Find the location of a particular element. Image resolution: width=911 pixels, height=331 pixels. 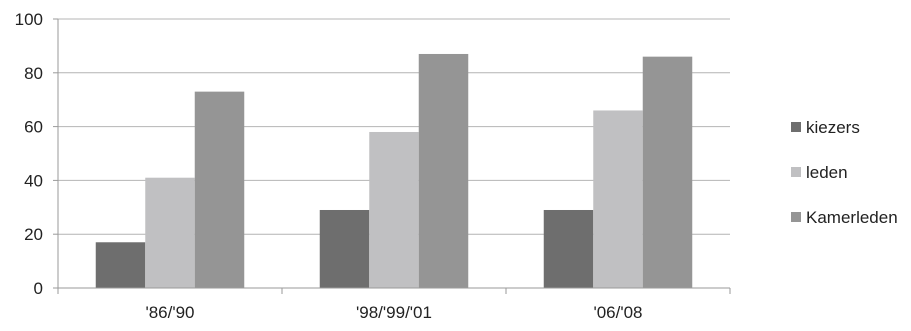

x-tick-label: '86/'90 is located at coordinates (169, 312).